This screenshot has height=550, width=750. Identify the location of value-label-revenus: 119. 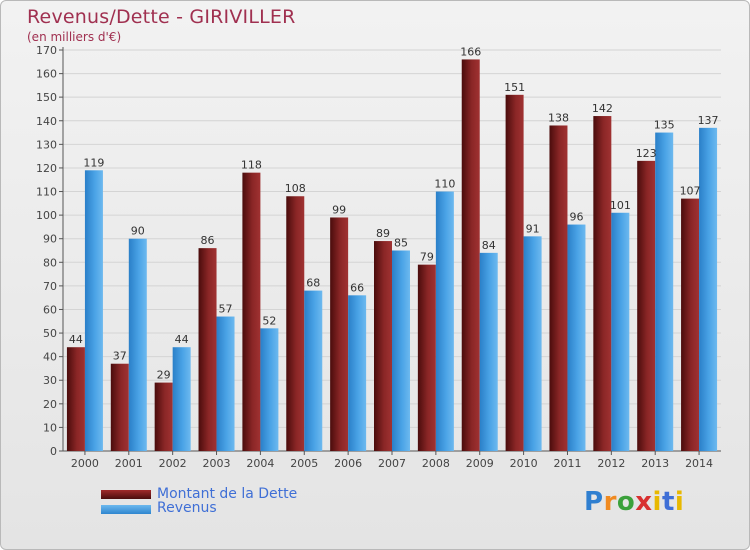
(93, 162).